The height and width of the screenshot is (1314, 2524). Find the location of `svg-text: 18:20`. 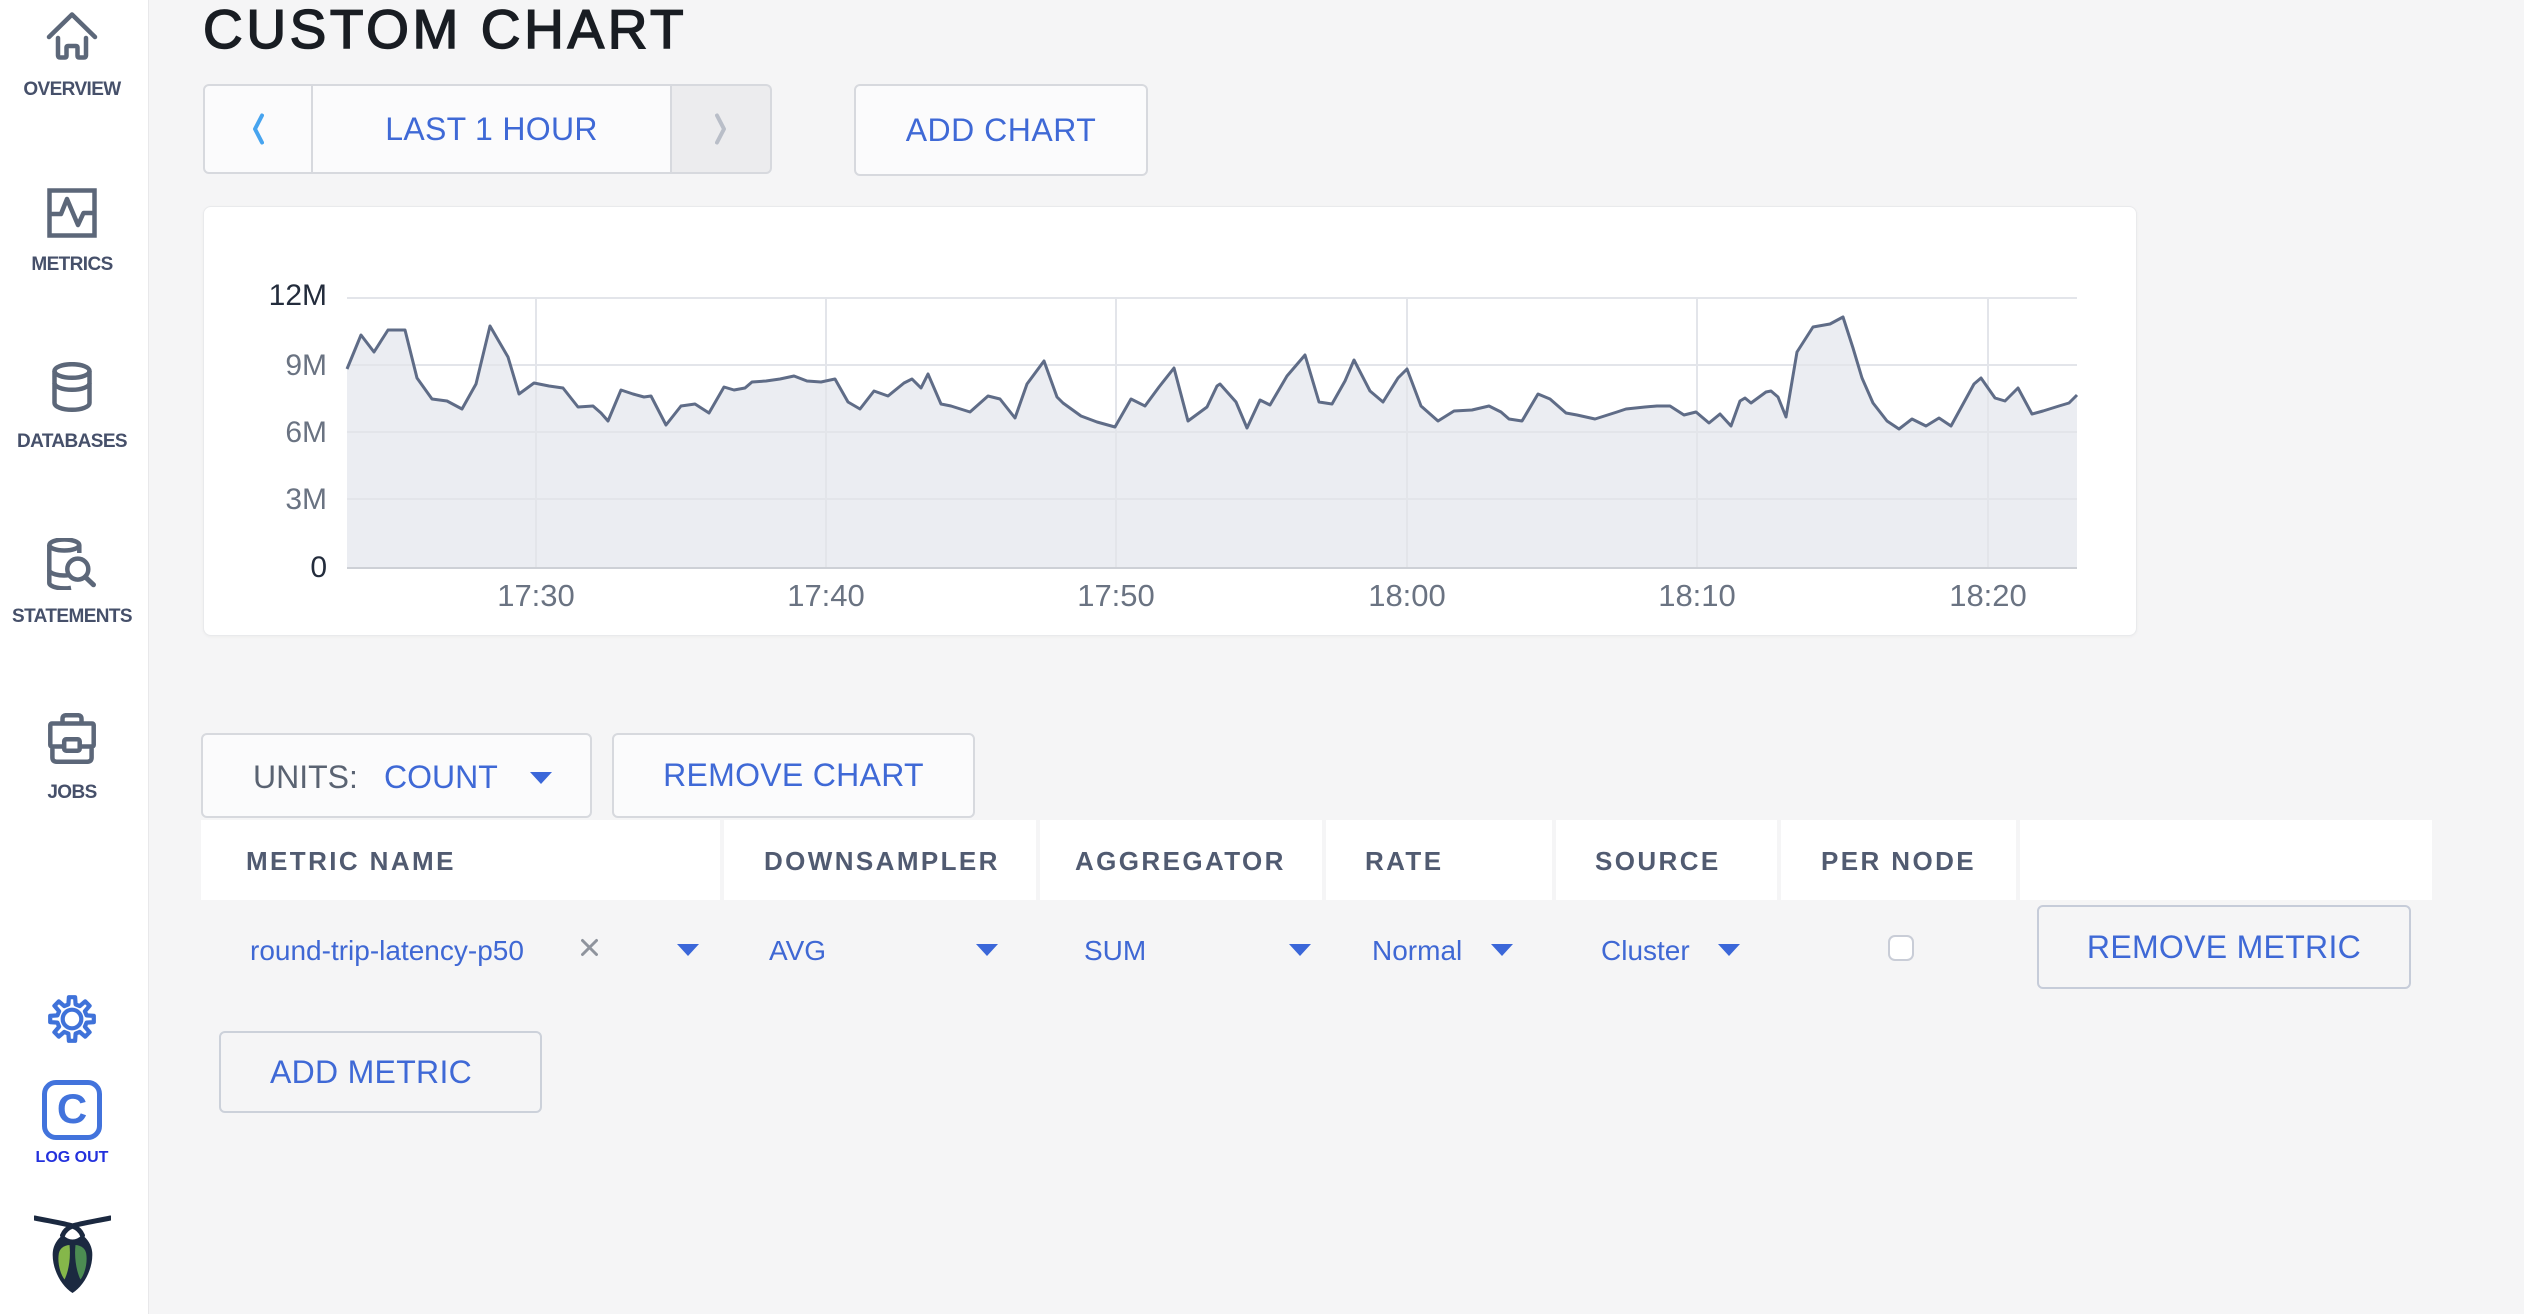

svg-text: 18:20 is located at coordinates (1988, 595).